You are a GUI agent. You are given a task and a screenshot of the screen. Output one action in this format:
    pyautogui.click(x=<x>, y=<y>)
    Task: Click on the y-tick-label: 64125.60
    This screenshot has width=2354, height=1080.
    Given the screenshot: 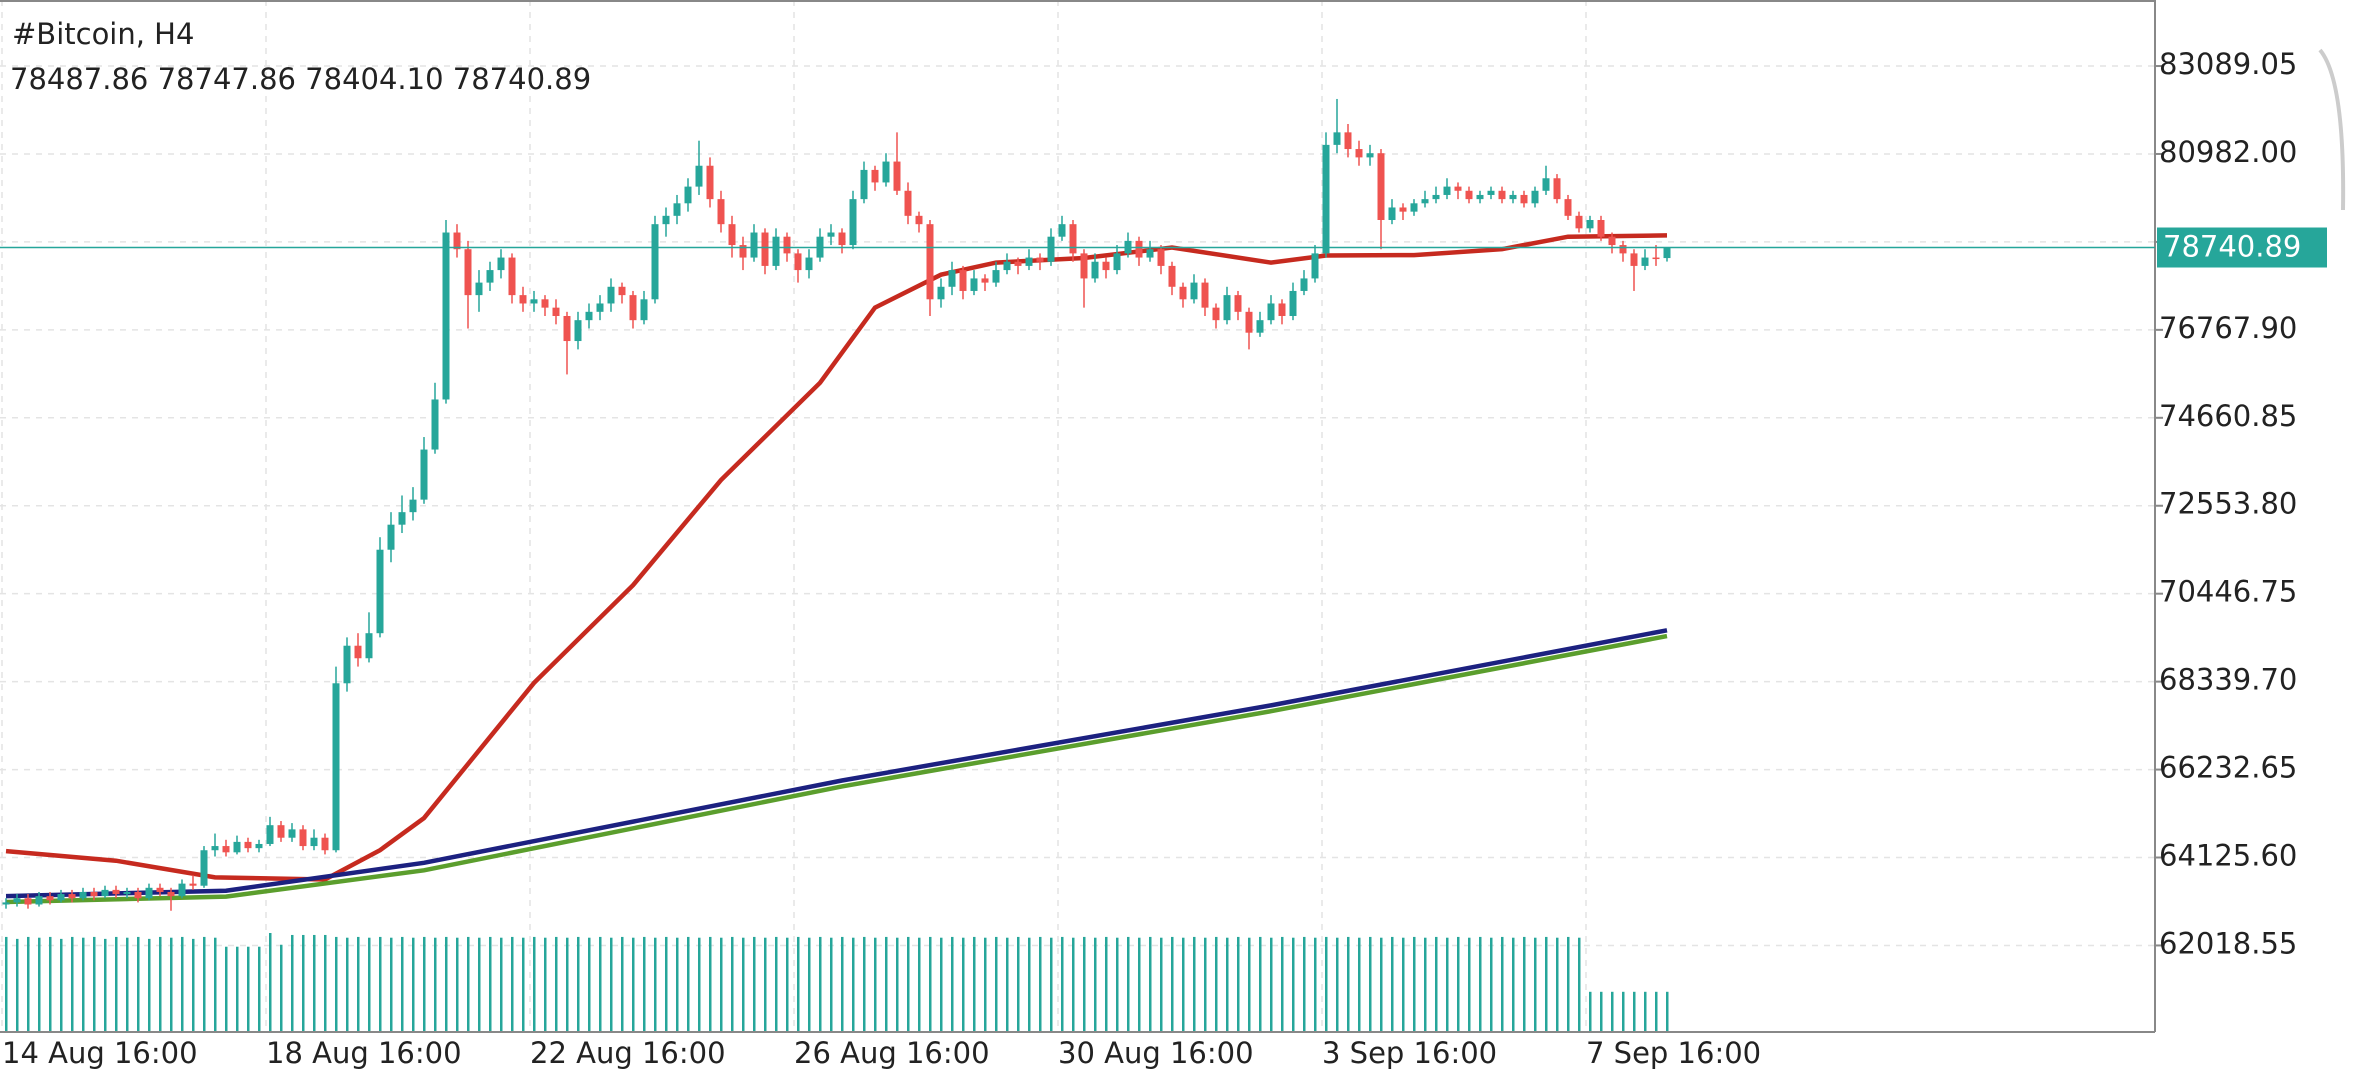 What is the action you would take?
    pyautogui.click(x=2228, y=856)
    